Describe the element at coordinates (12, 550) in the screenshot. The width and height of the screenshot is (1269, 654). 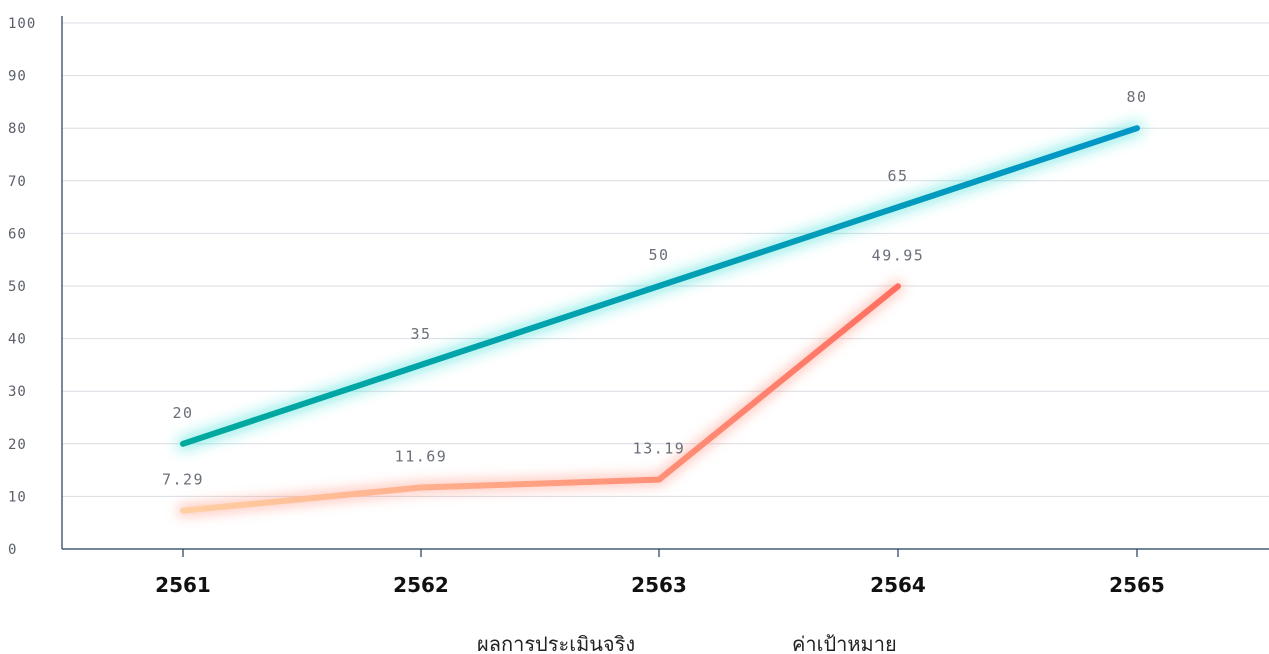
I see `y-tick-label: 0` at that location.